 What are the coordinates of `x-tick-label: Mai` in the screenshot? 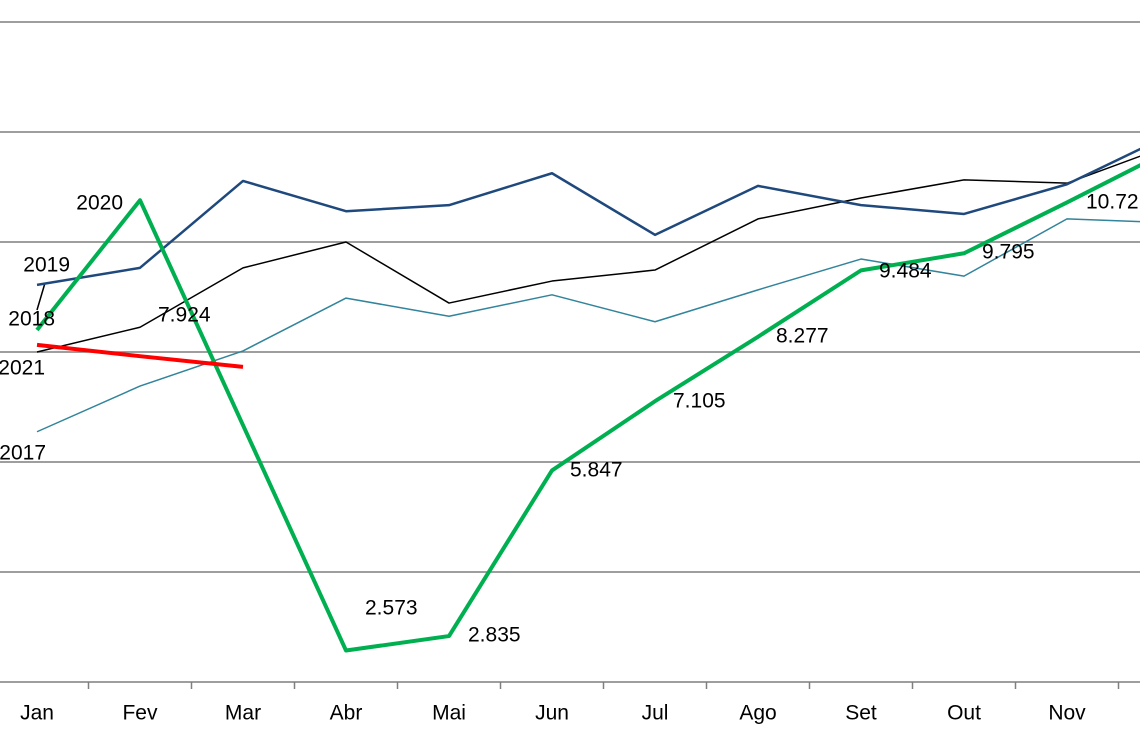 It's located at (449, 713).